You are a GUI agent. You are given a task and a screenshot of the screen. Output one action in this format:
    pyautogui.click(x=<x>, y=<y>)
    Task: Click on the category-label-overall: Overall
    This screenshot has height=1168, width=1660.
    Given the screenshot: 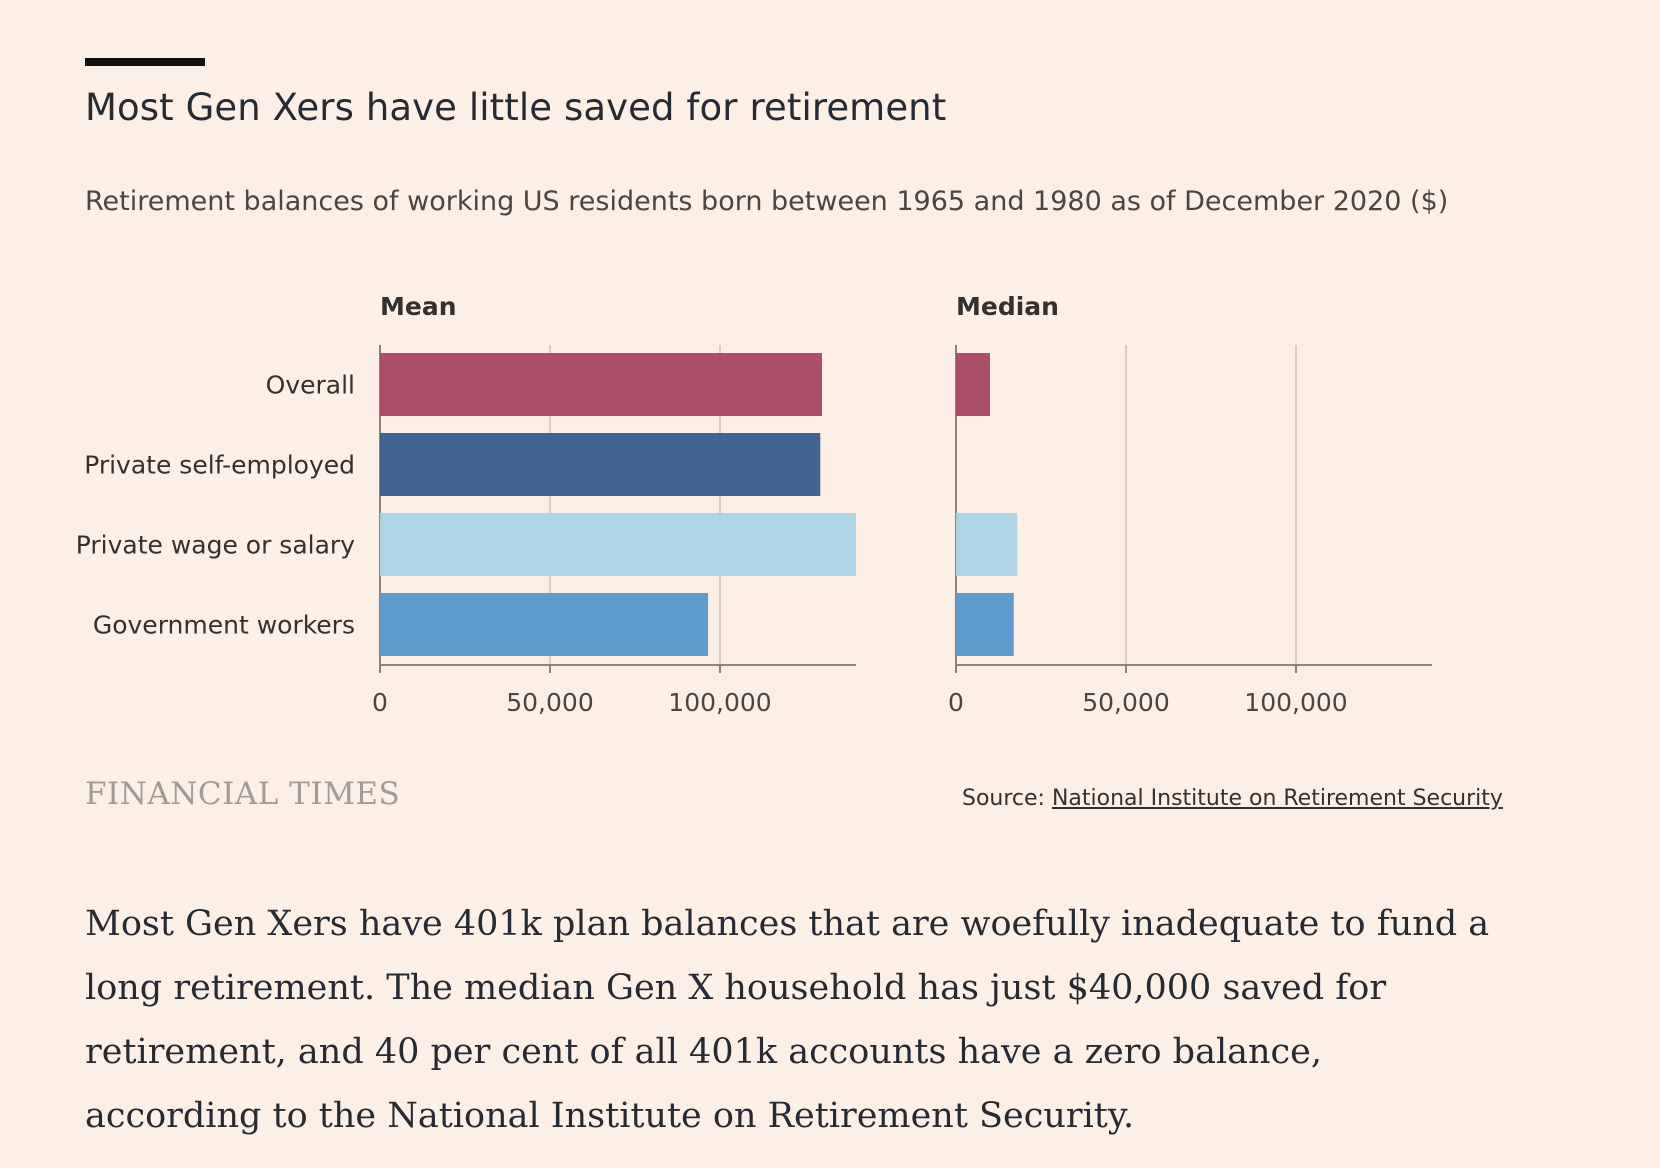 What is the action you would take?
    pyautogui.click(x=310, y=385)
    